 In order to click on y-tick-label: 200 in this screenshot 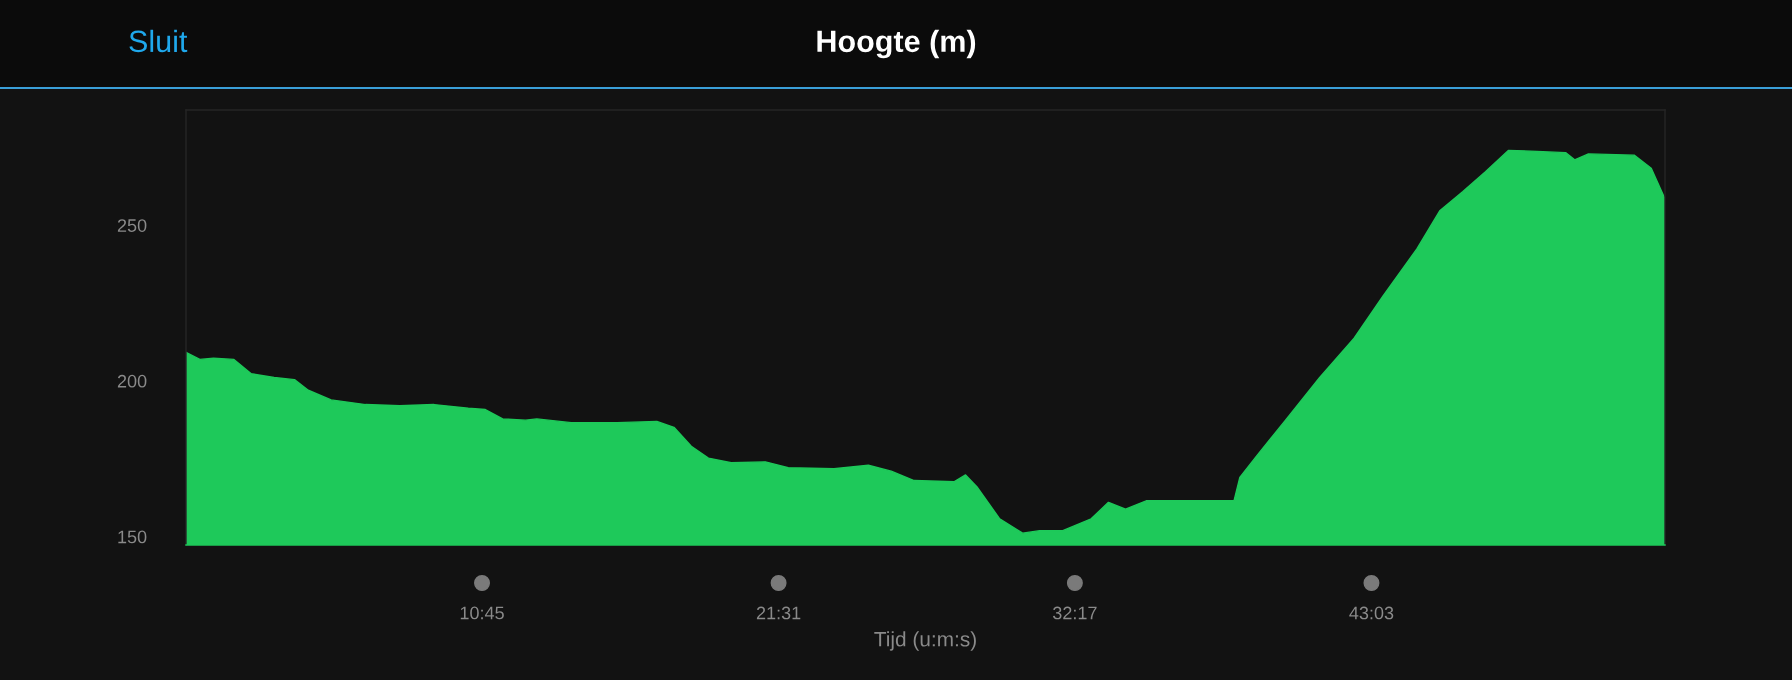, I will do `click(132, 381)`.